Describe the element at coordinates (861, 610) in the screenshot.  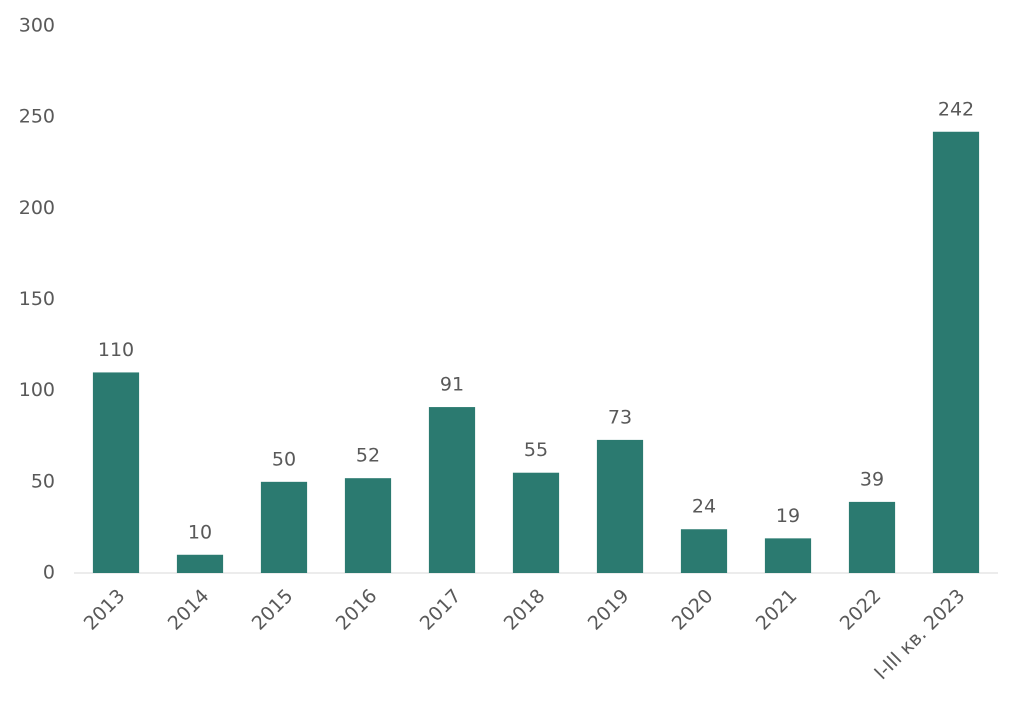
I see `x-tick-label: 2022` at that location.